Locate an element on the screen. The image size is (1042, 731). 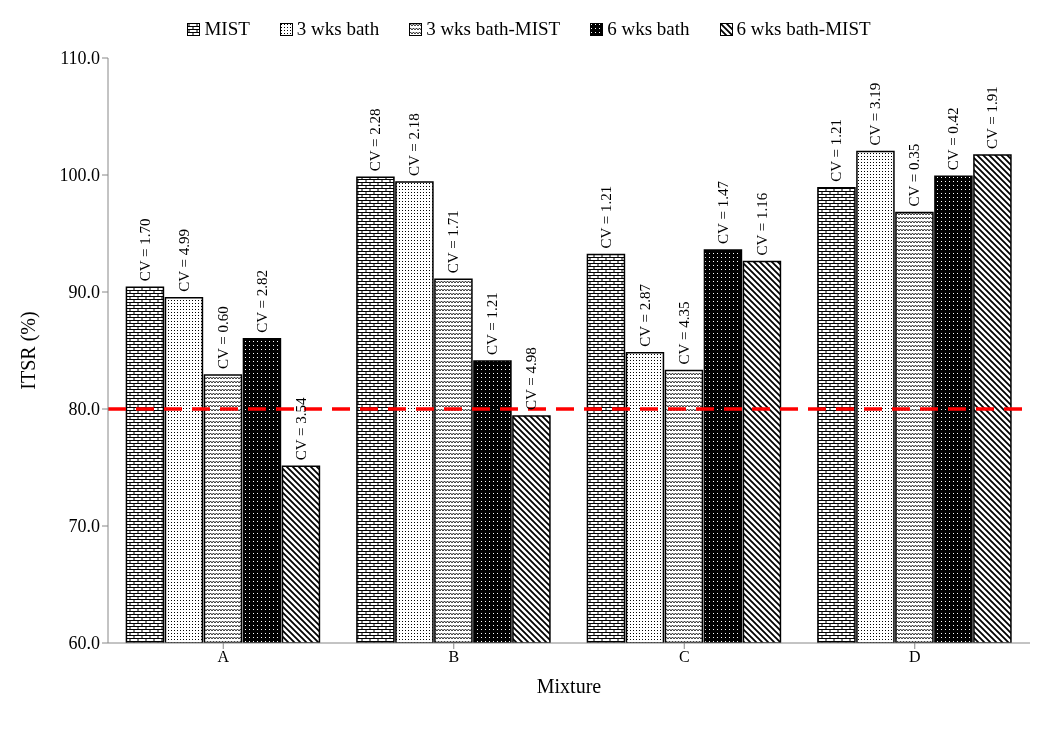
annotation: CV = 0.35 is located at coordinates (914, 175).